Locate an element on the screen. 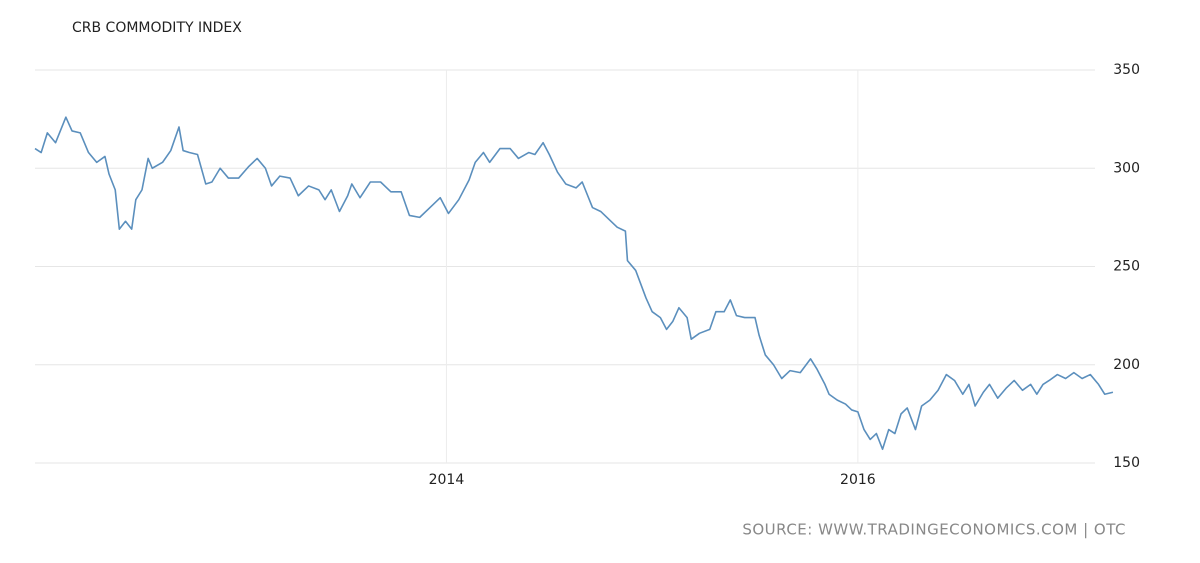  y-tick-label: 300 is located at coordinates (1126, 168).